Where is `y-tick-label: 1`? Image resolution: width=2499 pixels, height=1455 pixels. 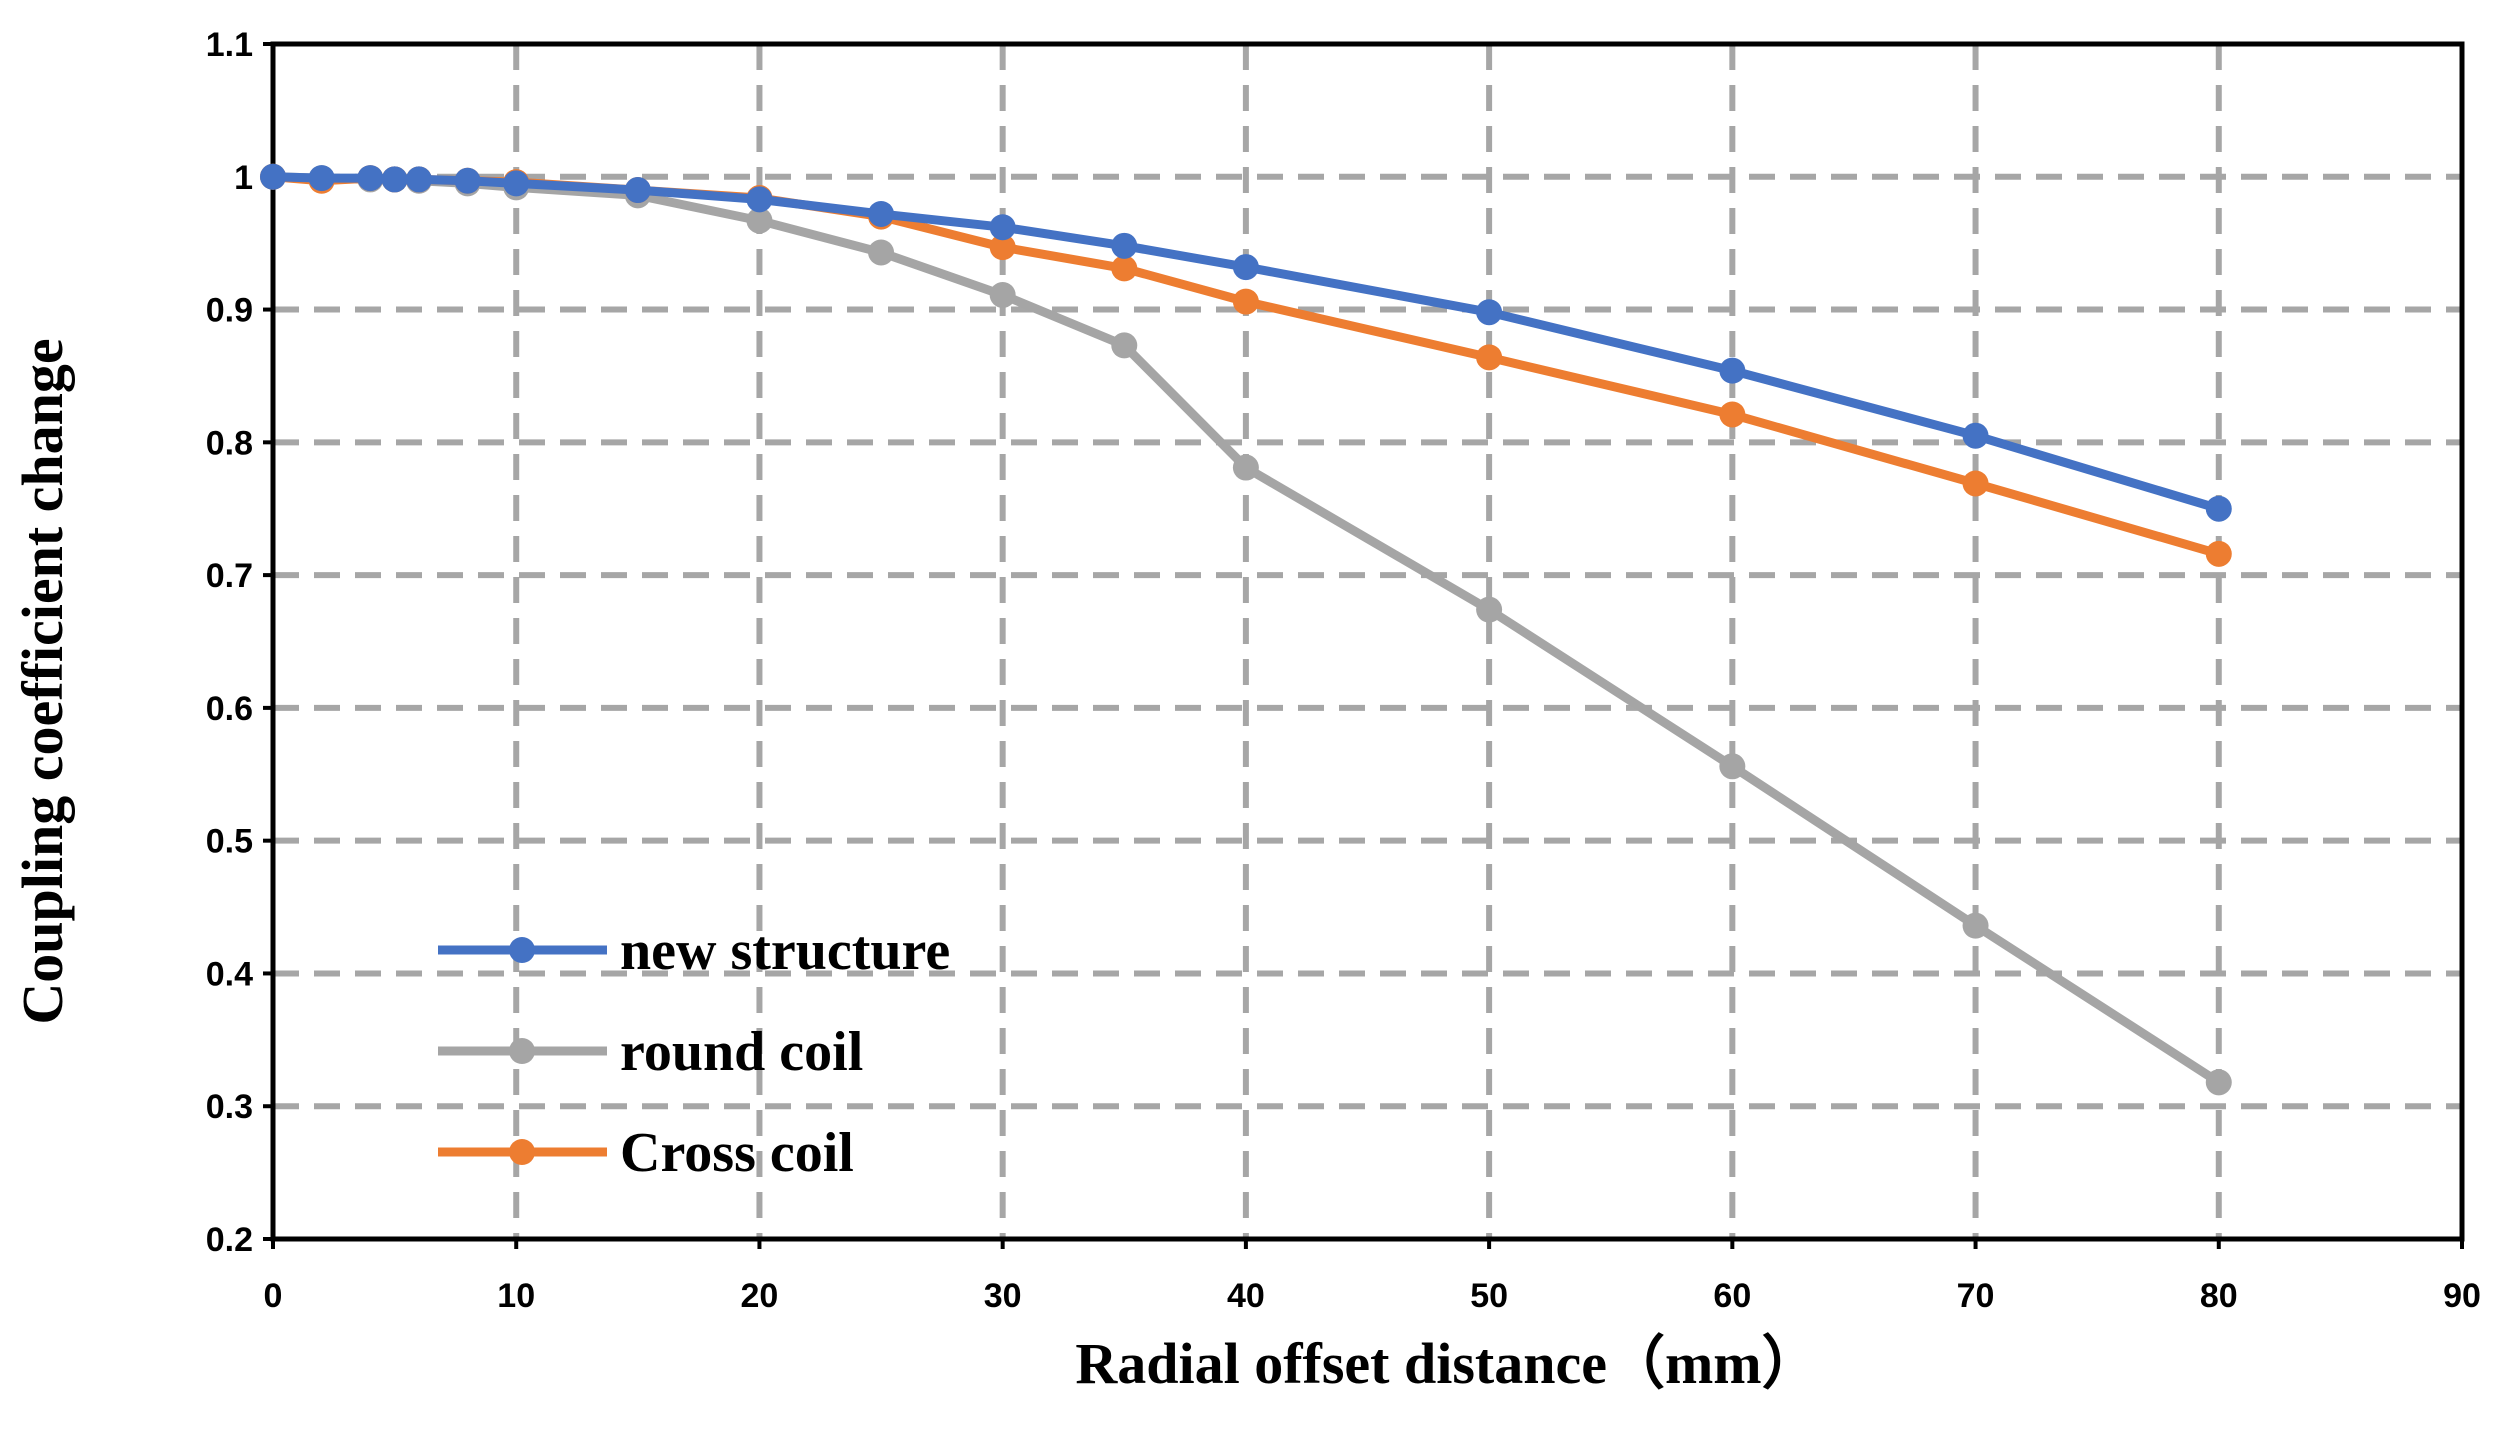
y-tick-label: 1 is located at coordinates (243, 178).